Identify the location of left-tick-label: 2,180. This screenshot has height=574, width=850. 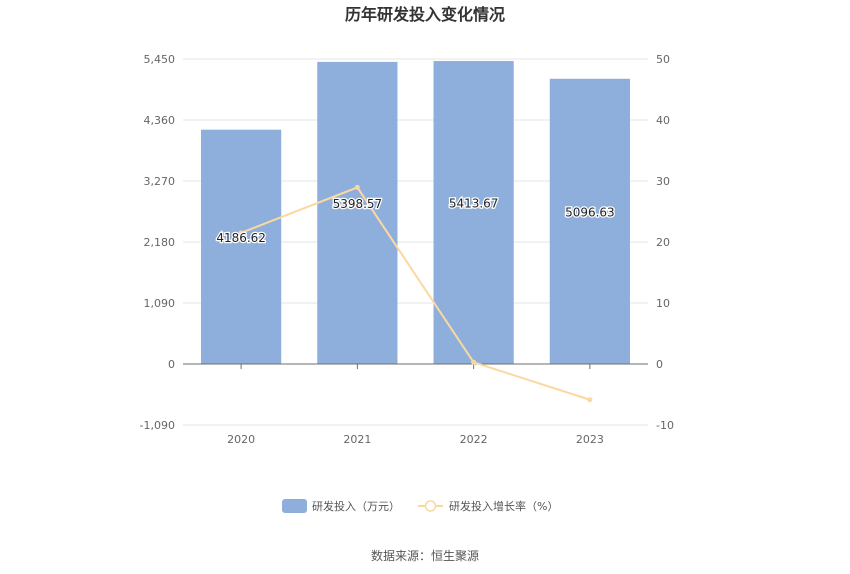
(160, 242).